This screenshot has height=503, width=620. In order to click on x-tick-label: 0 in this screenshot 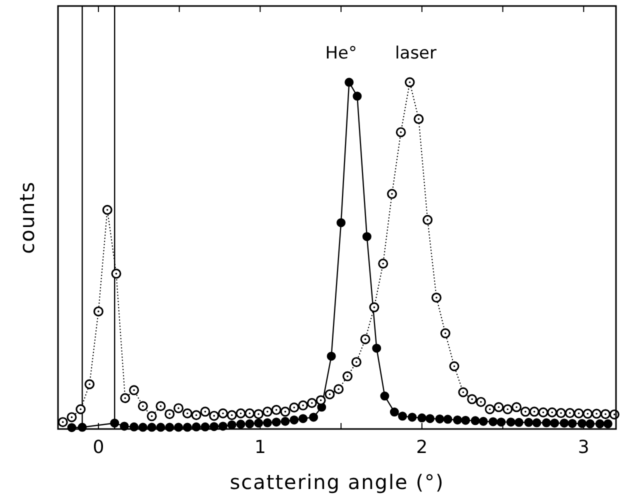, I will do `click(98, 447)`.